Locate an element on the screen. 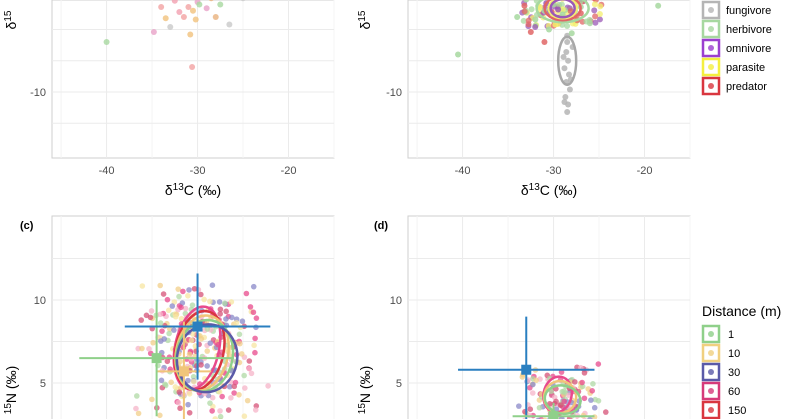 The width and height of the screenshot is (800, 419). ellipse-distance is located at coordinates (207, 358).